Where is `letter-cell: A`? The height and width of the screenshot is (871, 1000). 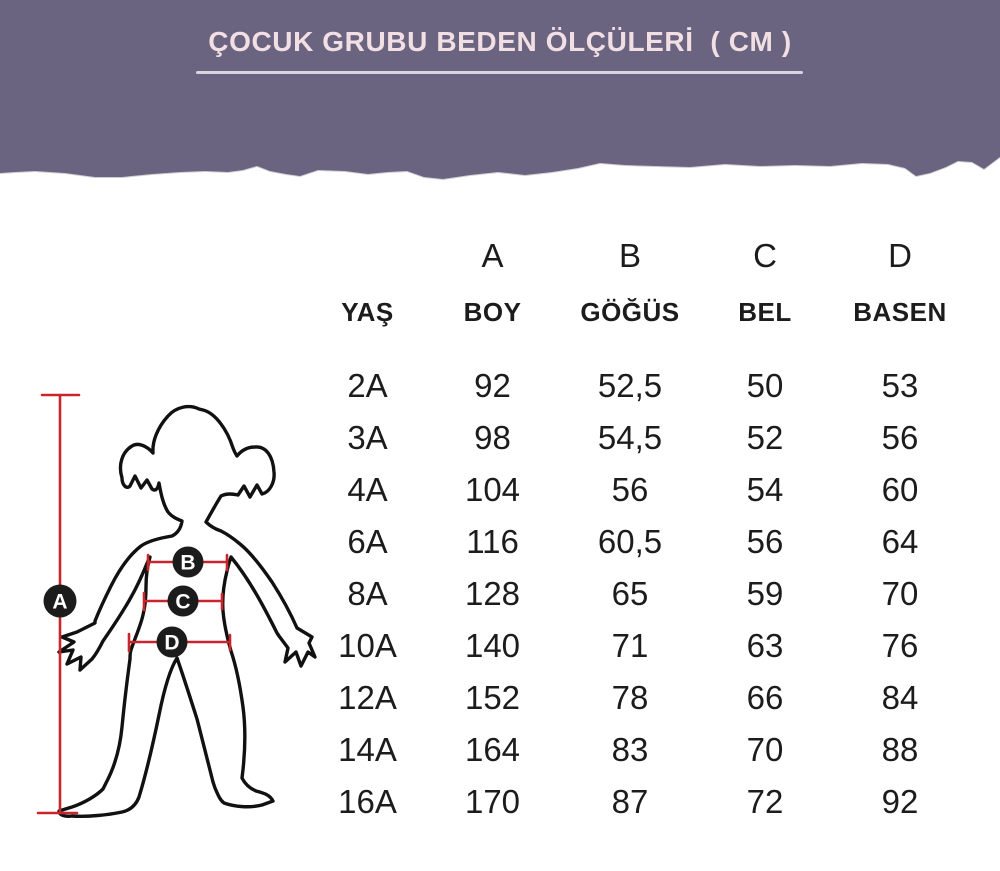 letter-cell: A is located at coordinates (492, 255).